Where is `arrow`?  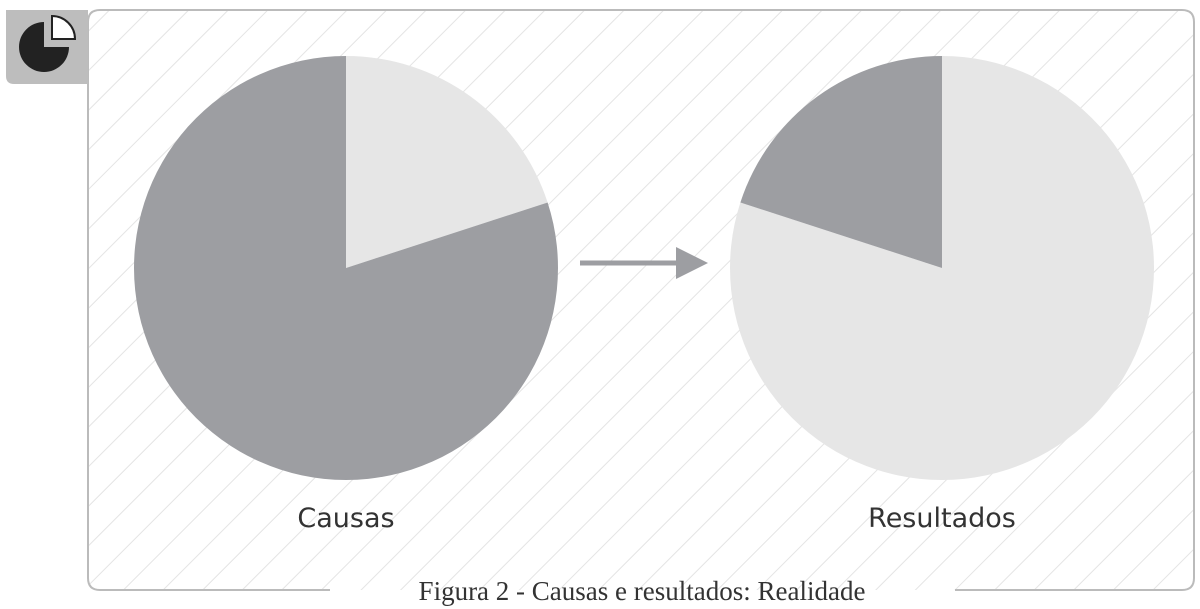 arrow is located at coordinates (644, 263).